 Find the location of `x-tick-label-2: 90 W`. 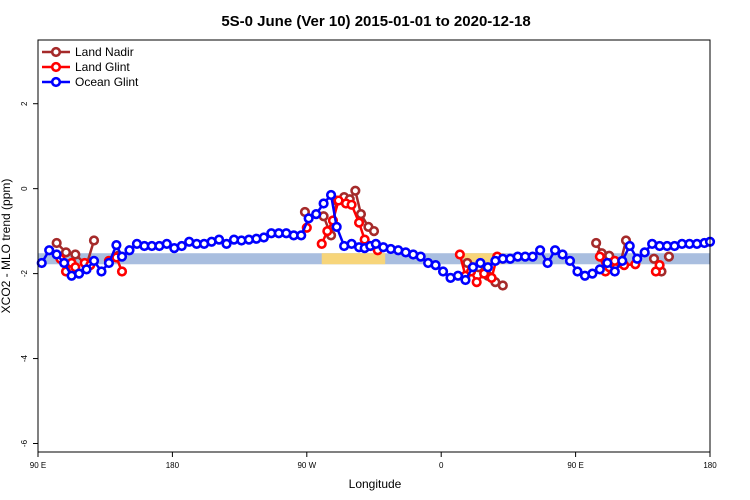

x-tick-label-2: 90 W is located at coordinates (306, 465).